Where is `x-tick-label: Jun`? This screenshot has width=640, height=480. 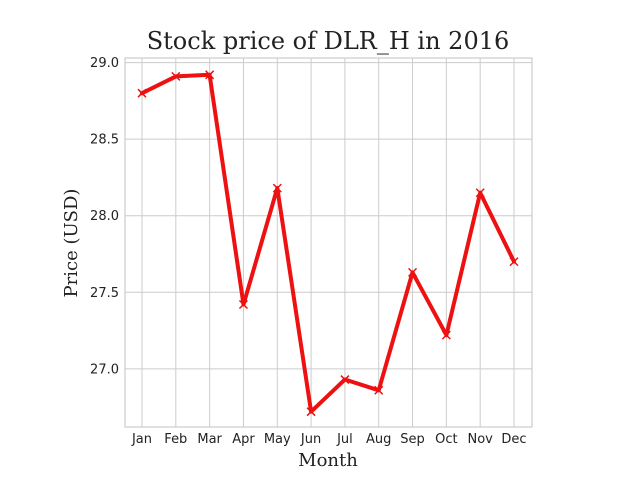 x-tick-label: Jun is located at coordinates (310, 439).